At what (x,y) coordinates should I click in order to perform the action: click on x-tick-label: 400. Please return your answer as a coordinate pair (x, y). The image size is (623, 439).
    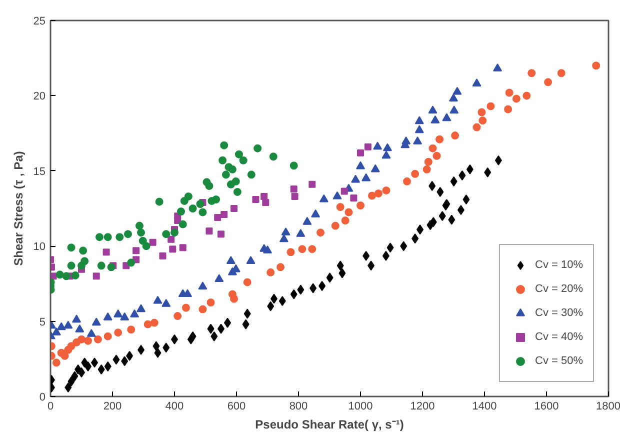
    Looking at the image, I should click on (174, 406).